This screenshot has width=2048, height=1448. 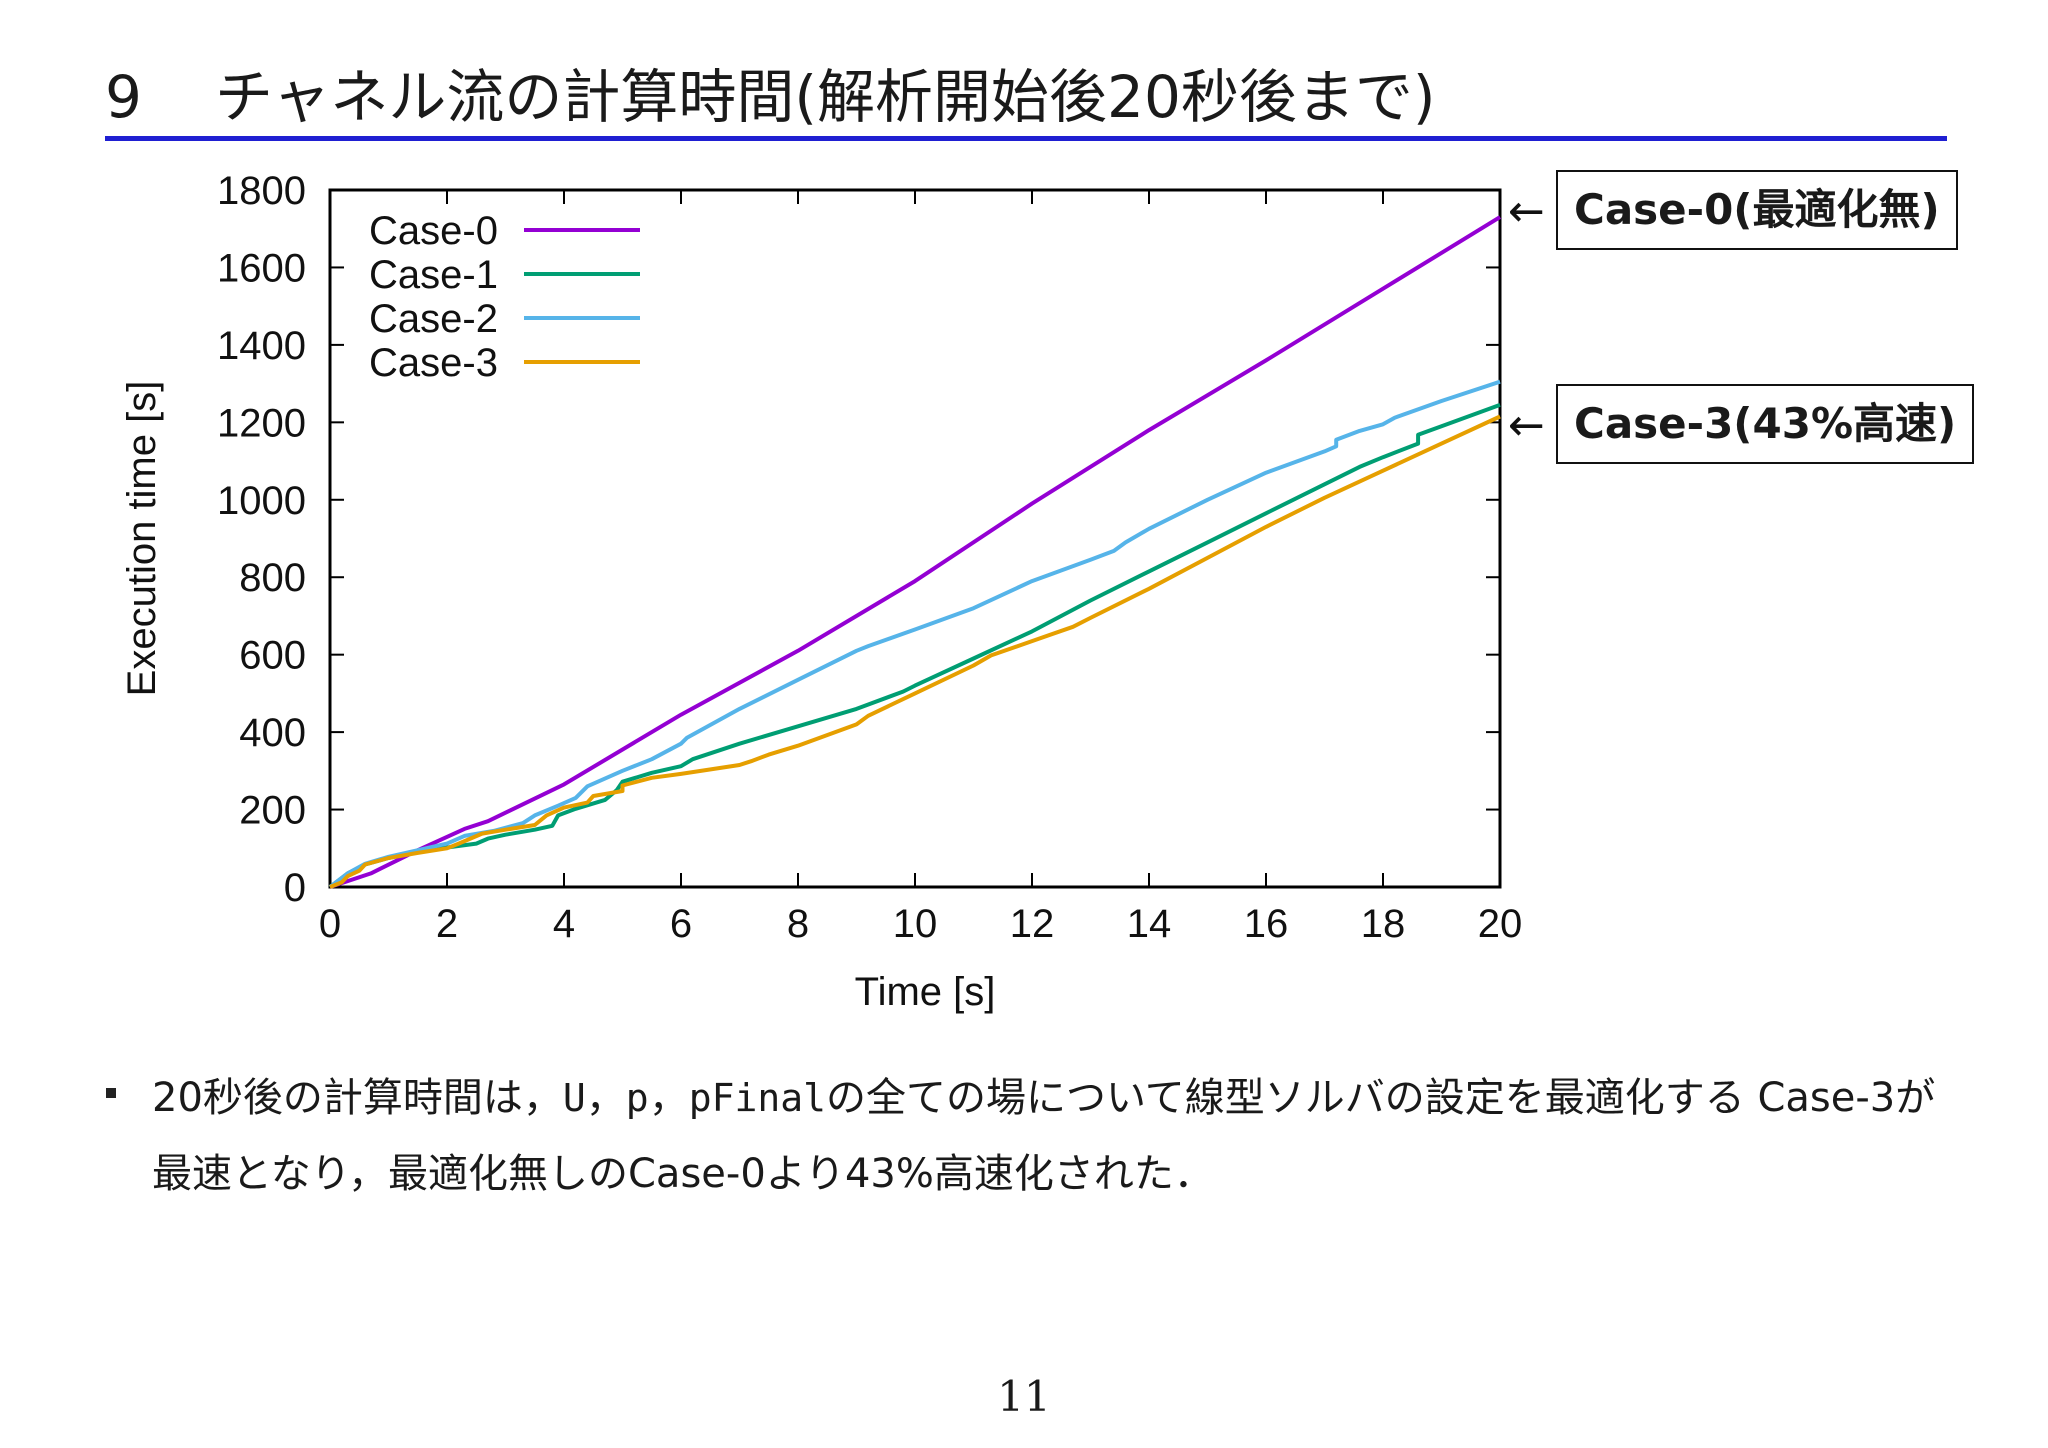 What do you see at coordinates (272, 656) in the screenshot?
I see `y-tick-label: 600` at bounding box center [272, 656].